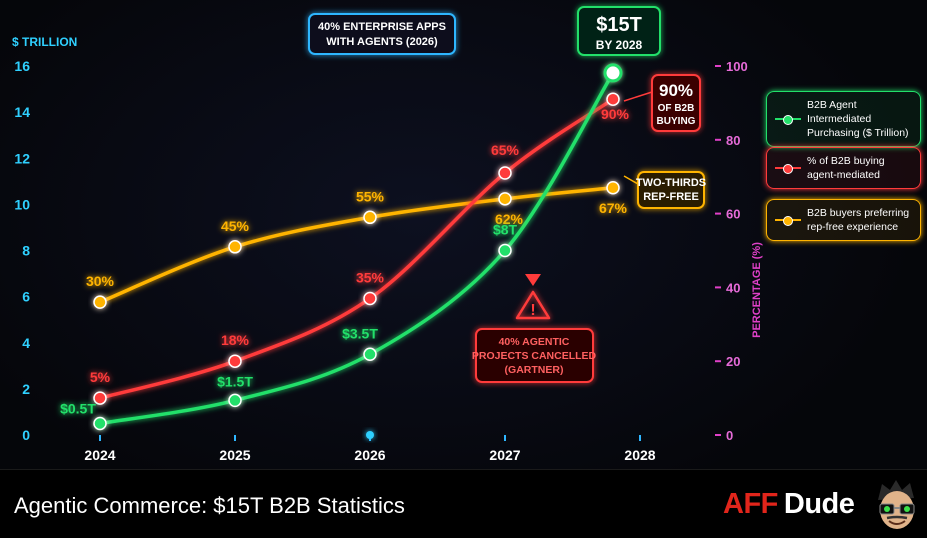  What do you see at coordinates (733, 140) in the screenshot?
I see `right-tick-label: 80` at bounding box center [733, 140].